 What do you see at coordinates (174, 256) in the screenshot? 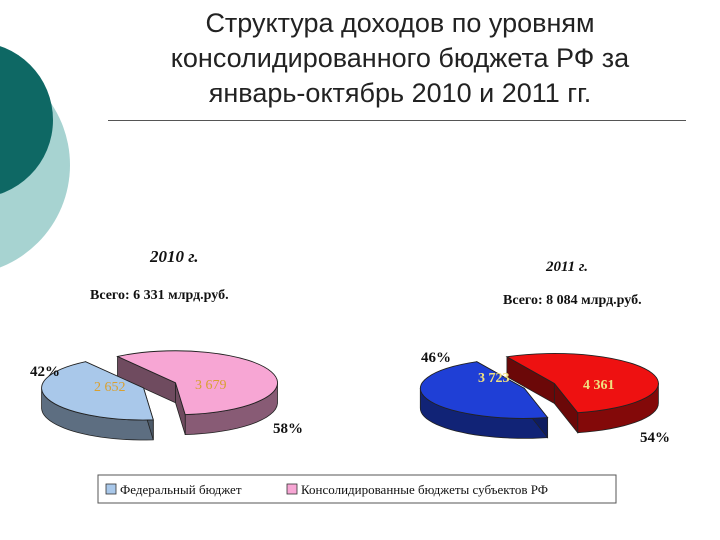
I see `chart-title-2010: 2010 г.` at bounding box center [174, 256].